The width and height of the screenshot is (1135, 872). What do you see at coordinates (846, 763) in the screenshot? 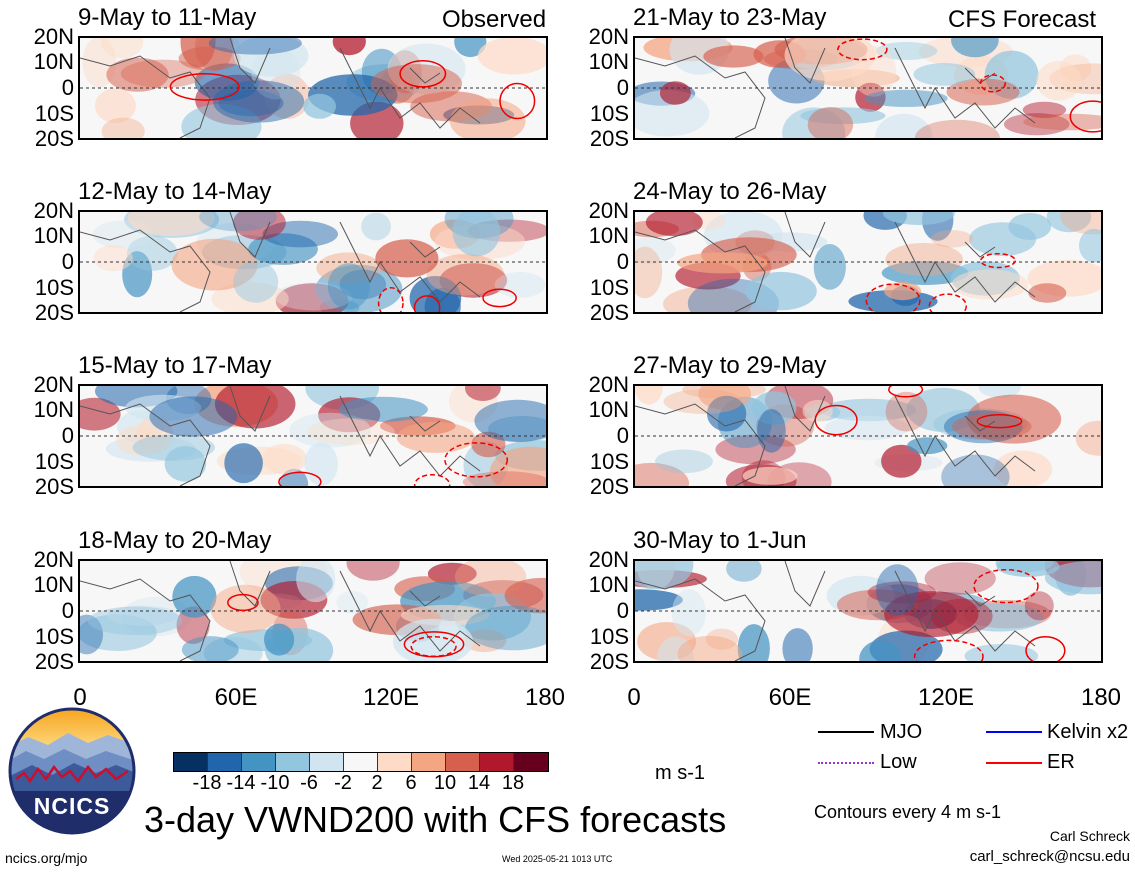
I see `legend-line-low` at bounding box center [846, 763].